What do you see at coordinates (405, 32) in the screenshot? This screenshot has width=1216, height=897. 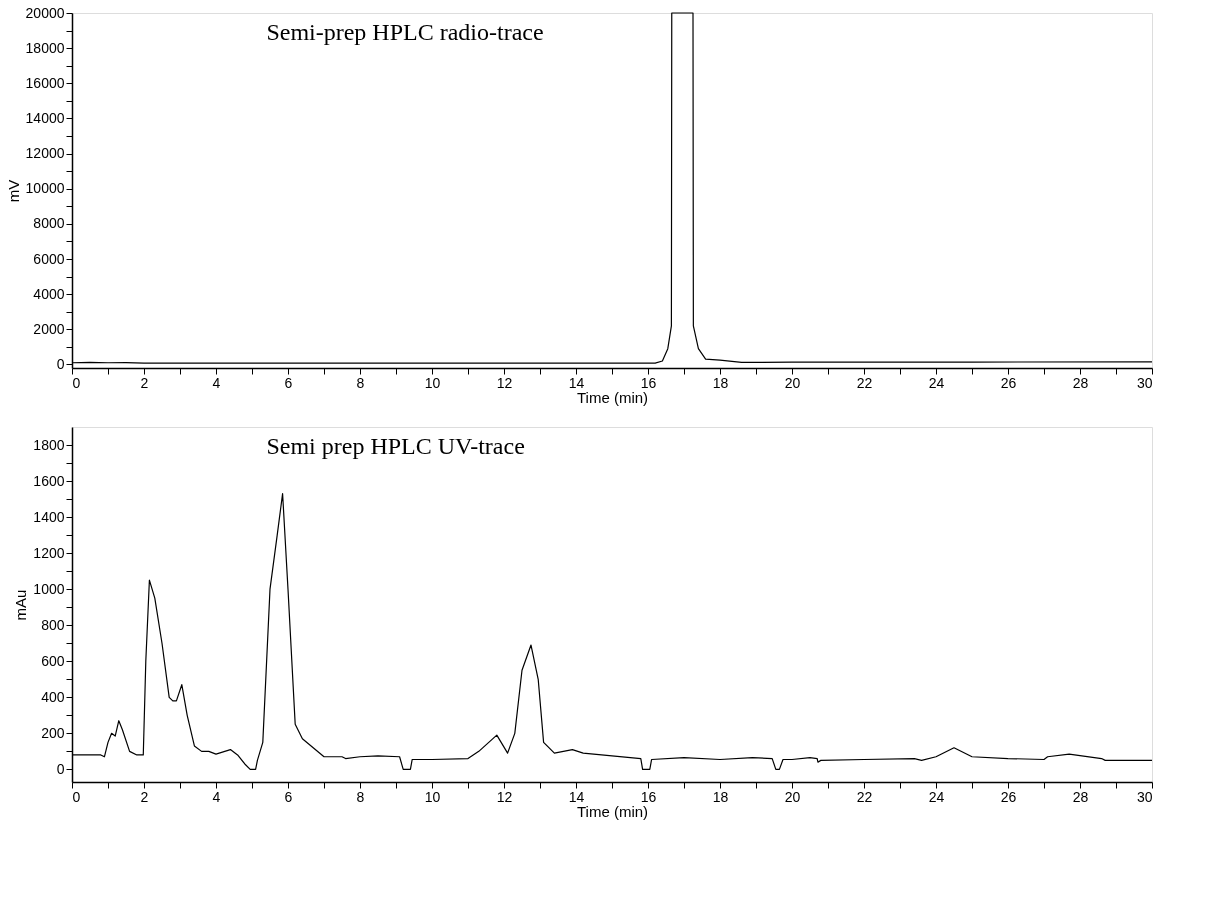 I see `chart-title: Semi-prep HPLC radio-trace` at bounding box center [405, 32].